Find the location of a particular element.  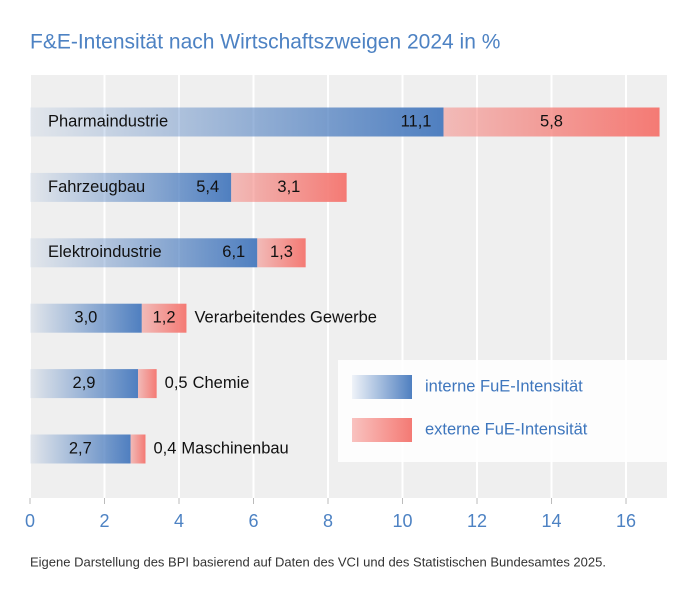

value-label: 1,3 is located at coordinates (281, 252).